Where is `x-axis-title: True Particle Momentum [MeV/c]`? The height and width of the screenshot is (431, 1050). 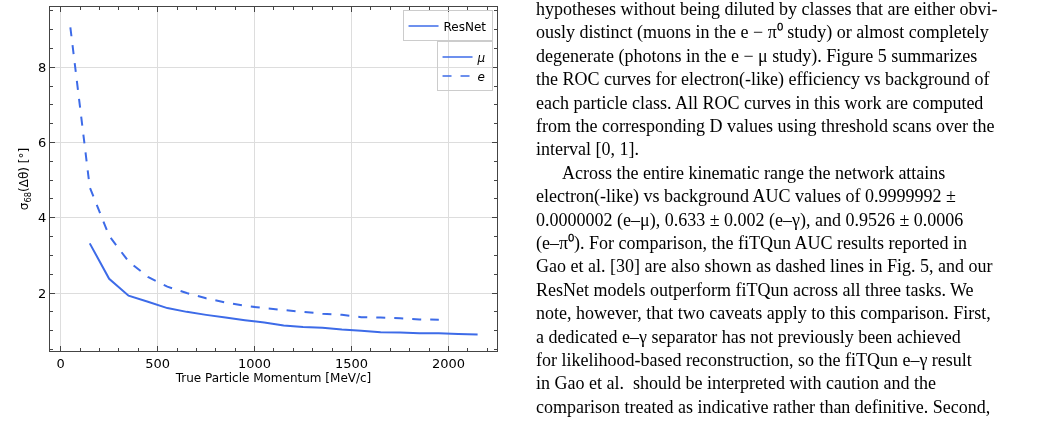
x-axis-title: True Particle Momentum [MeV/c] is located at coordinates (273, 378).